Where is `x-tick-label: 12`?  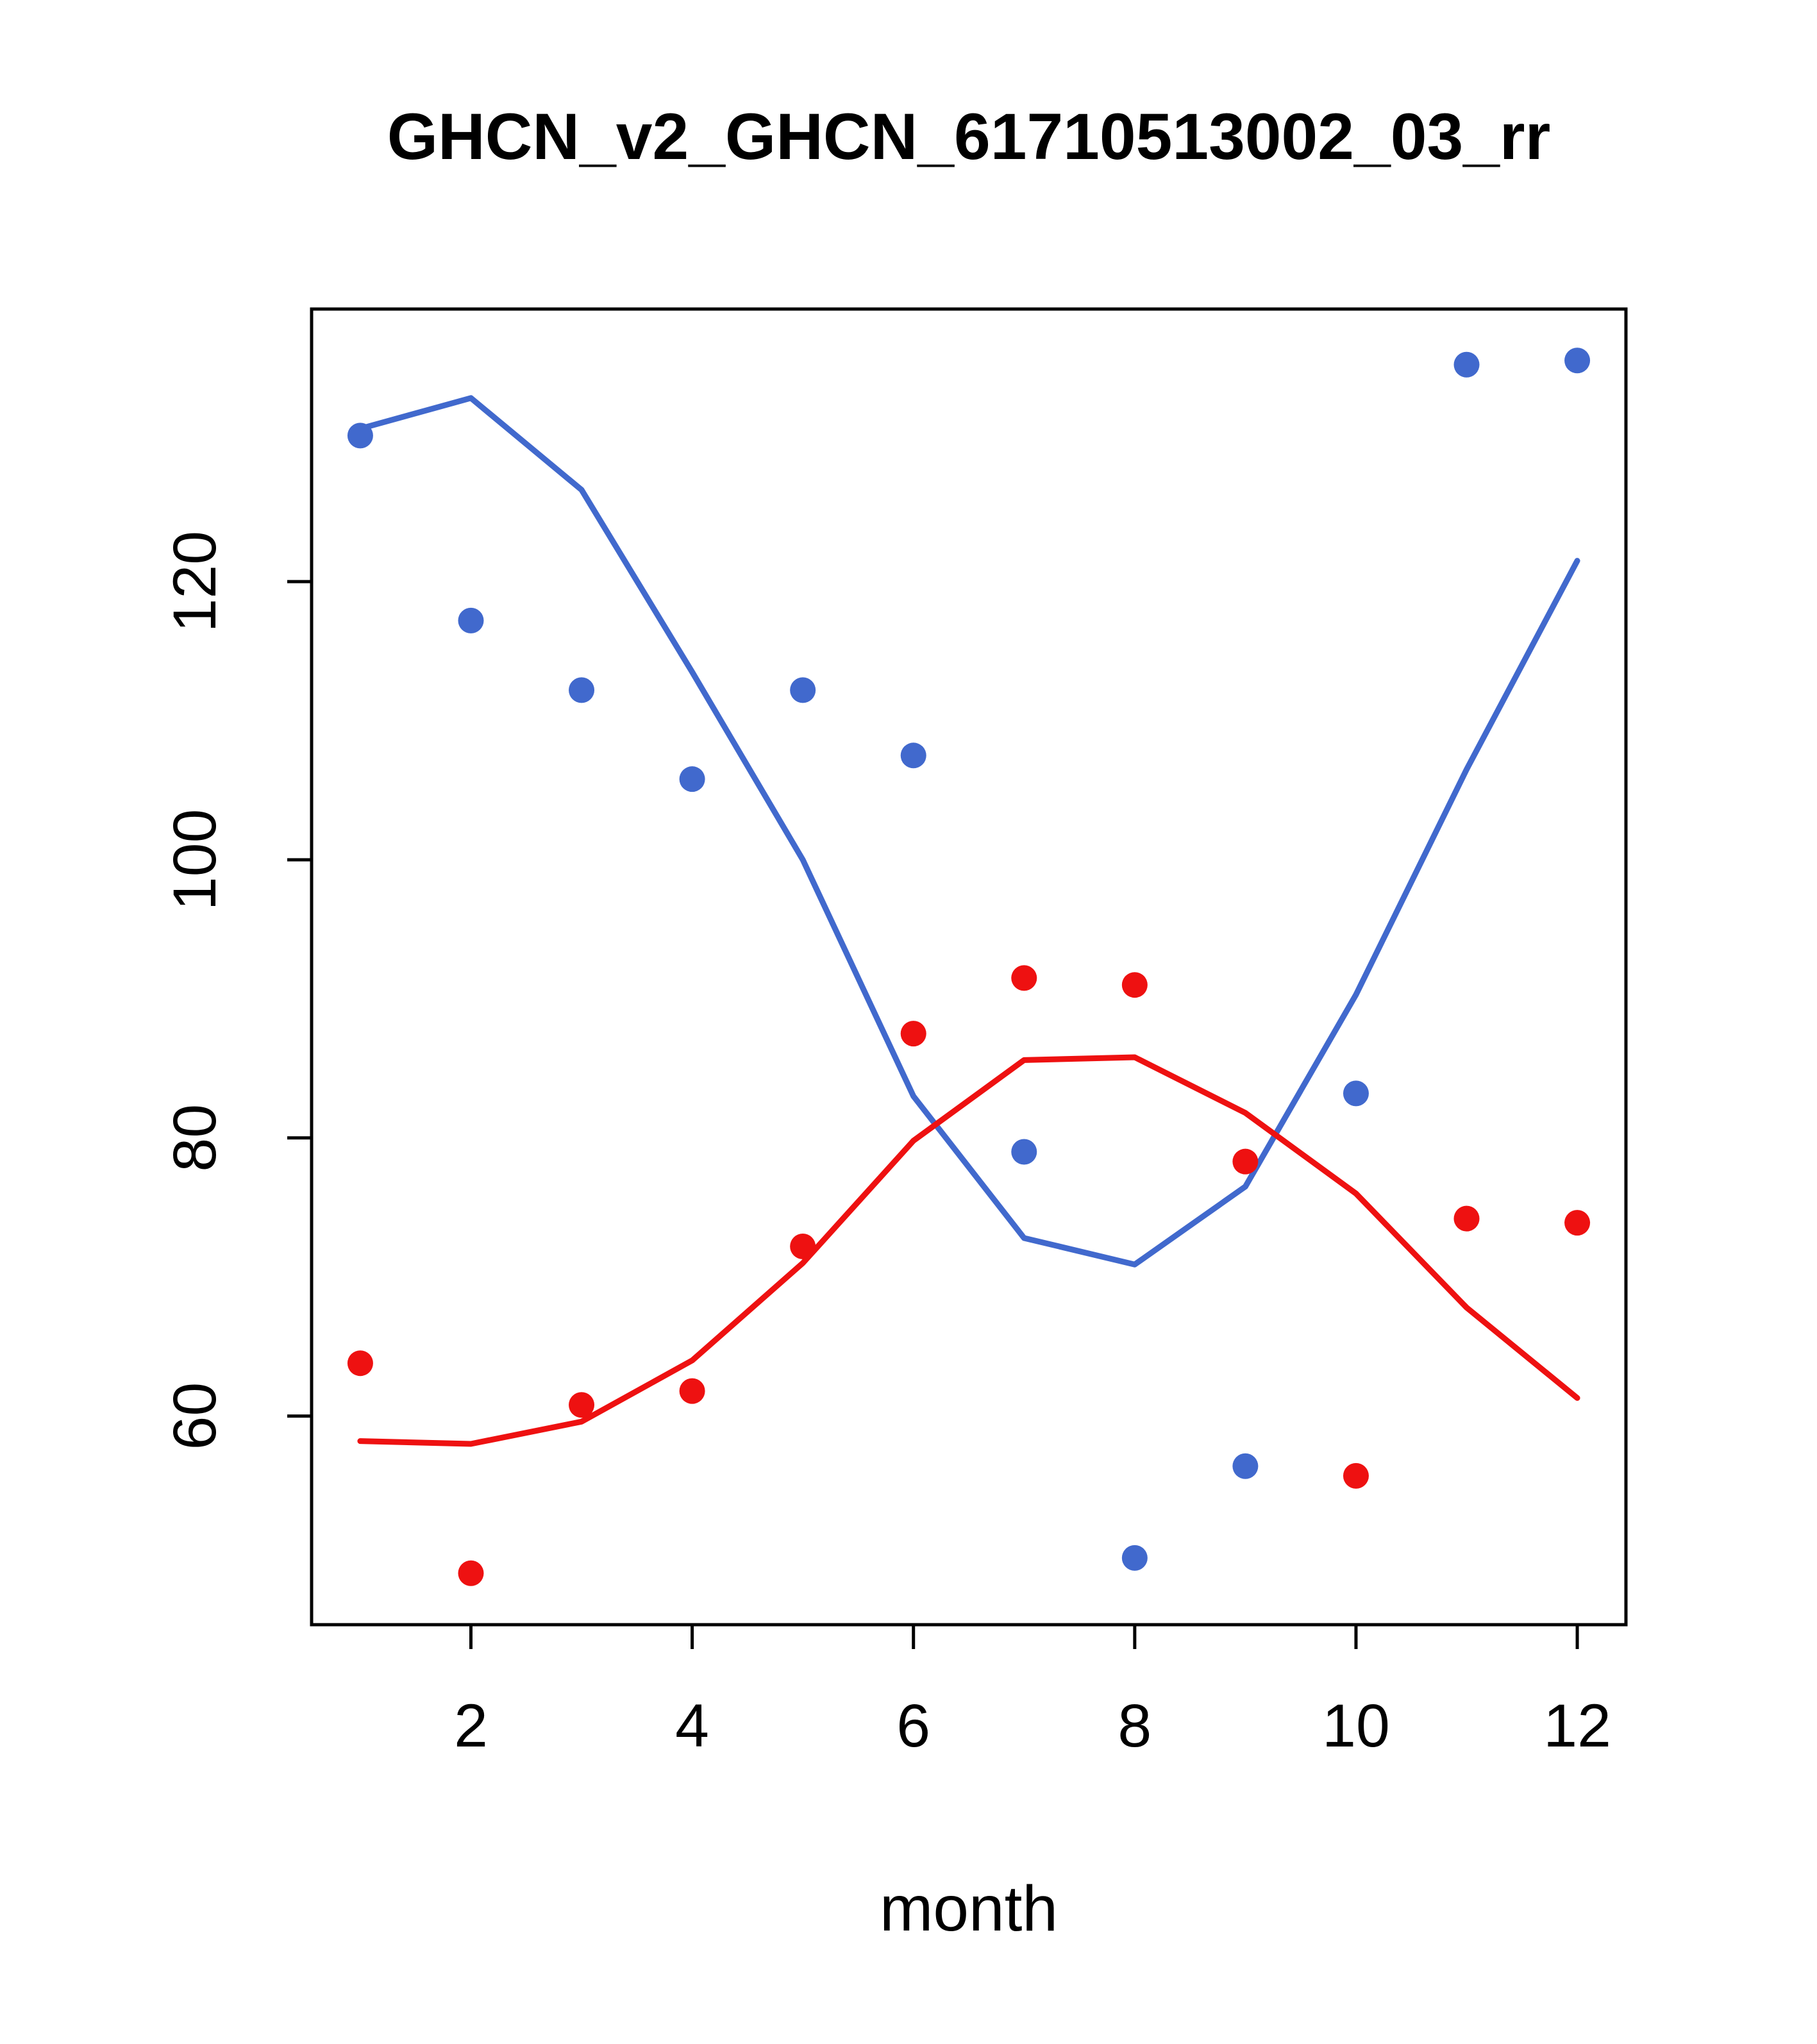 x-tick-label: 12 is located at coordinates (1577, 1726).